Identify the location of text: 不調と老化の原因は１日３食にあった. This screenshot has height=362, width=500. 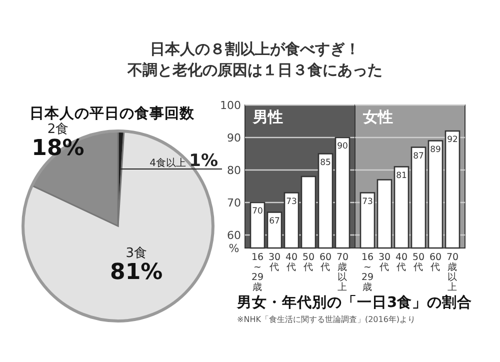
(254, 70).